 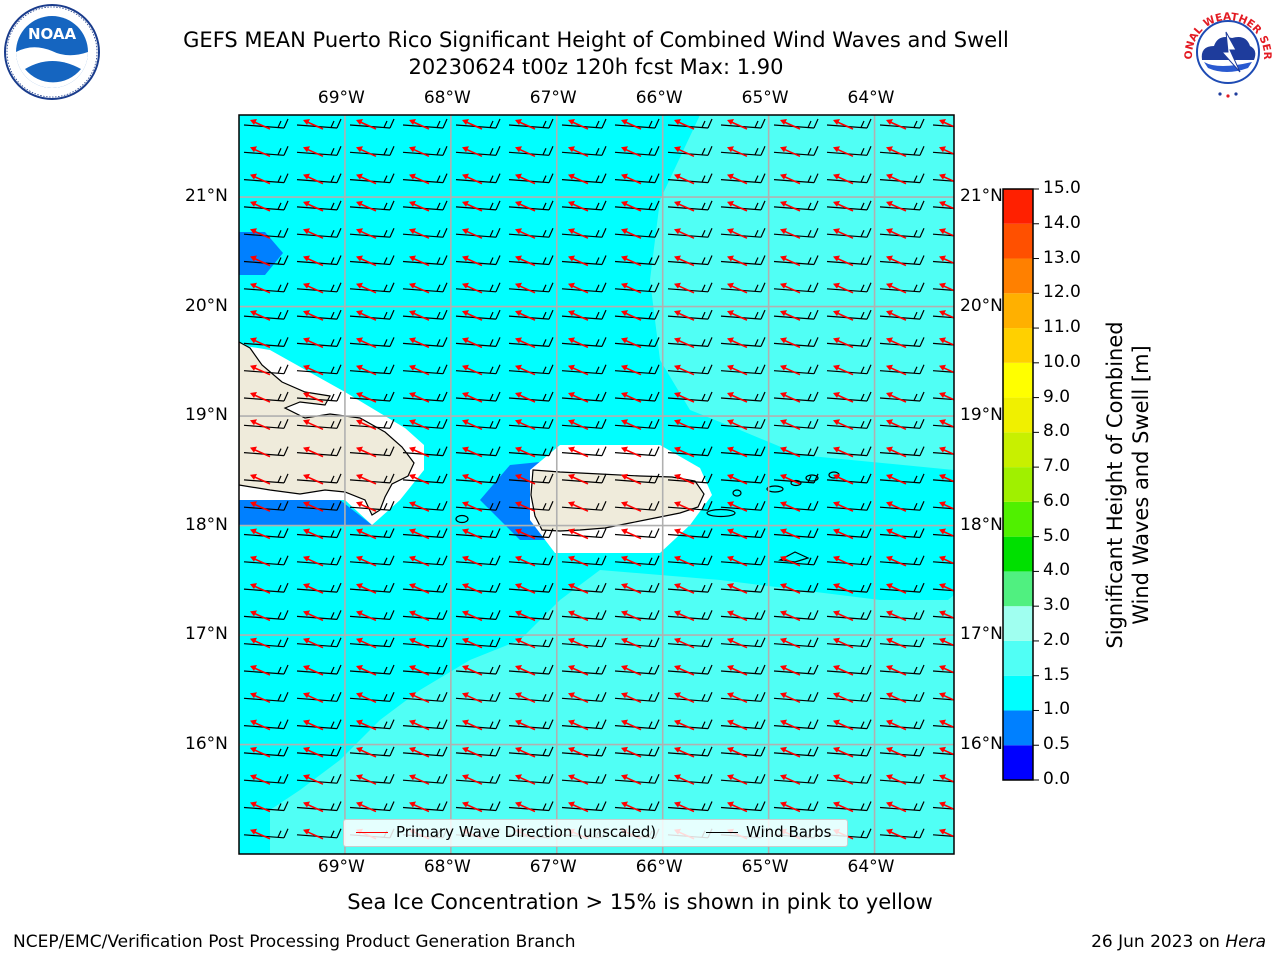 What do you see at coordinates (981, 415) in the screenshot?
I see `latitude-label: 19°N` at bounding box center [981, 415].